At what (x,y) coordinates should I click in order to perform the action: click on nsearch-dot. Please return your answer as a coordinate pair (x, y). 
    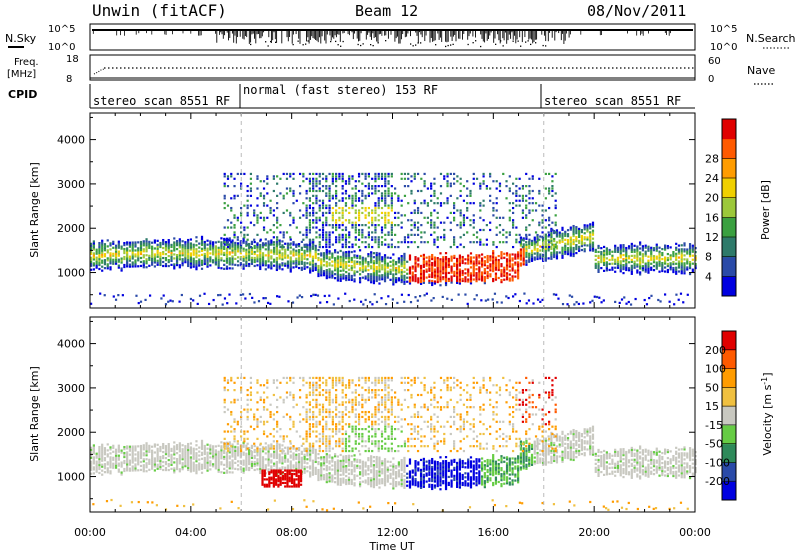
    Looking at the image, I should click on (481, 46).